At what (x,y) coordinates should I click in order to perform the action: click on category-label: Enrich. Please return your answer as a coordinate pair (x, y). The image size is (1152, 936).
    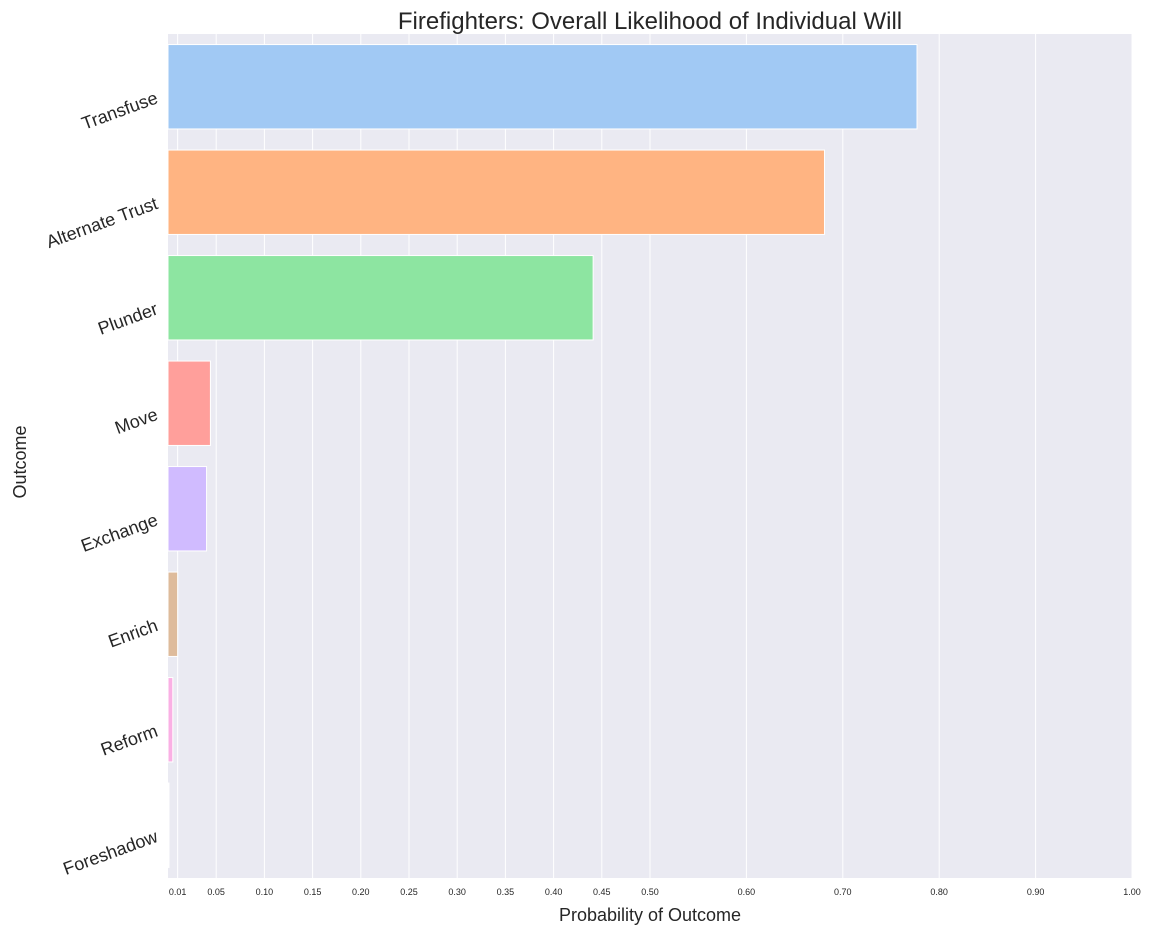
    Looking at the image, I should click on (133, 633).